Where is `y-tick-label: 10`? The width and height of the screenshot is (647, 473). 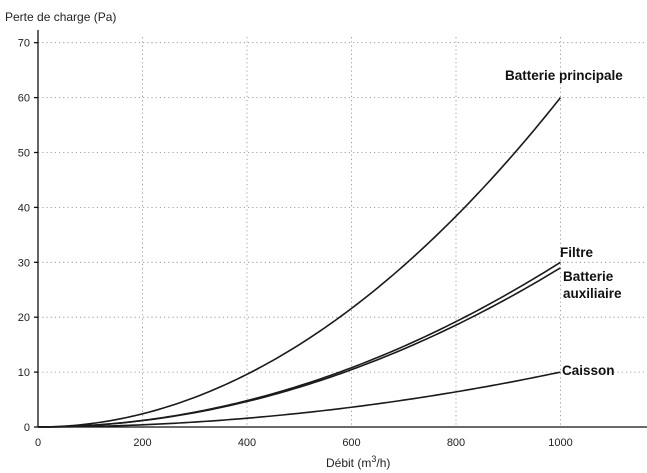
y-tick-label: 10 is located at coordinates (24, 373).